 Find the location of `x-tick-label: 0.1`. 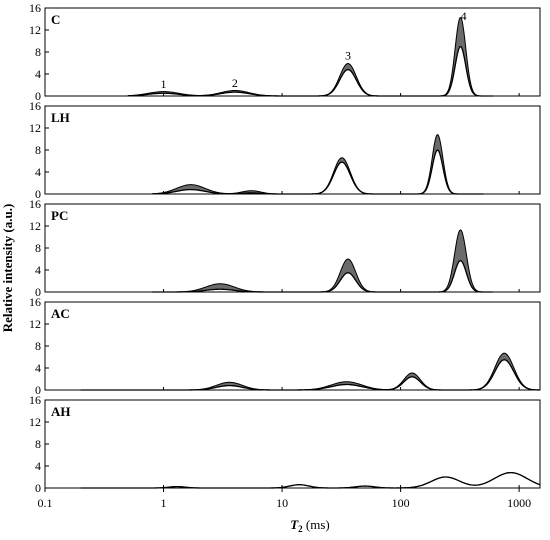

x-tick-label: 0.1 is located at coordinates (45, 503).